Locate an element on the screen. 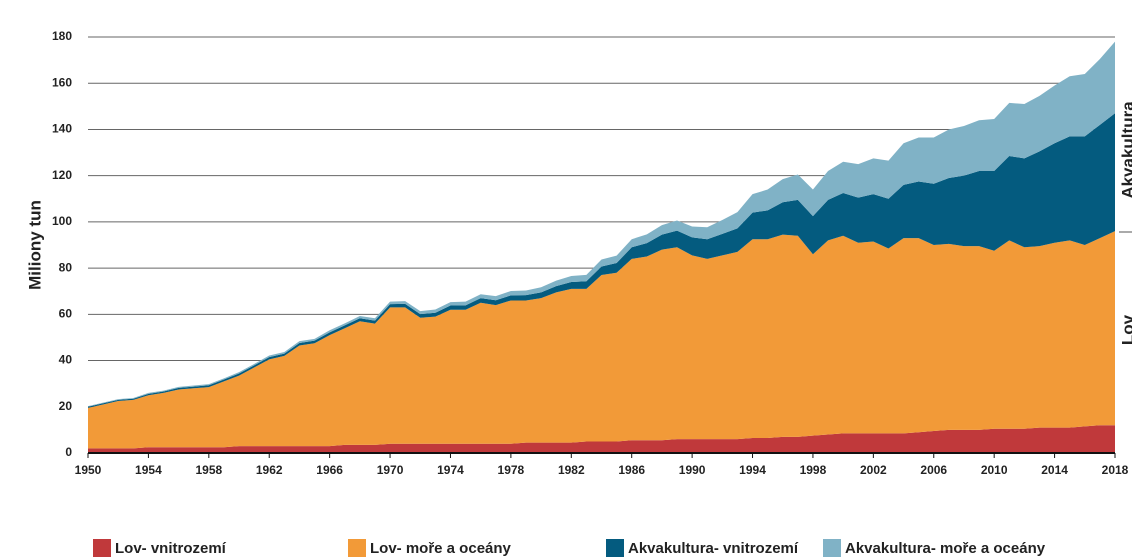  y-axis-label: Miliony tun is located at coordinates (34, 245).